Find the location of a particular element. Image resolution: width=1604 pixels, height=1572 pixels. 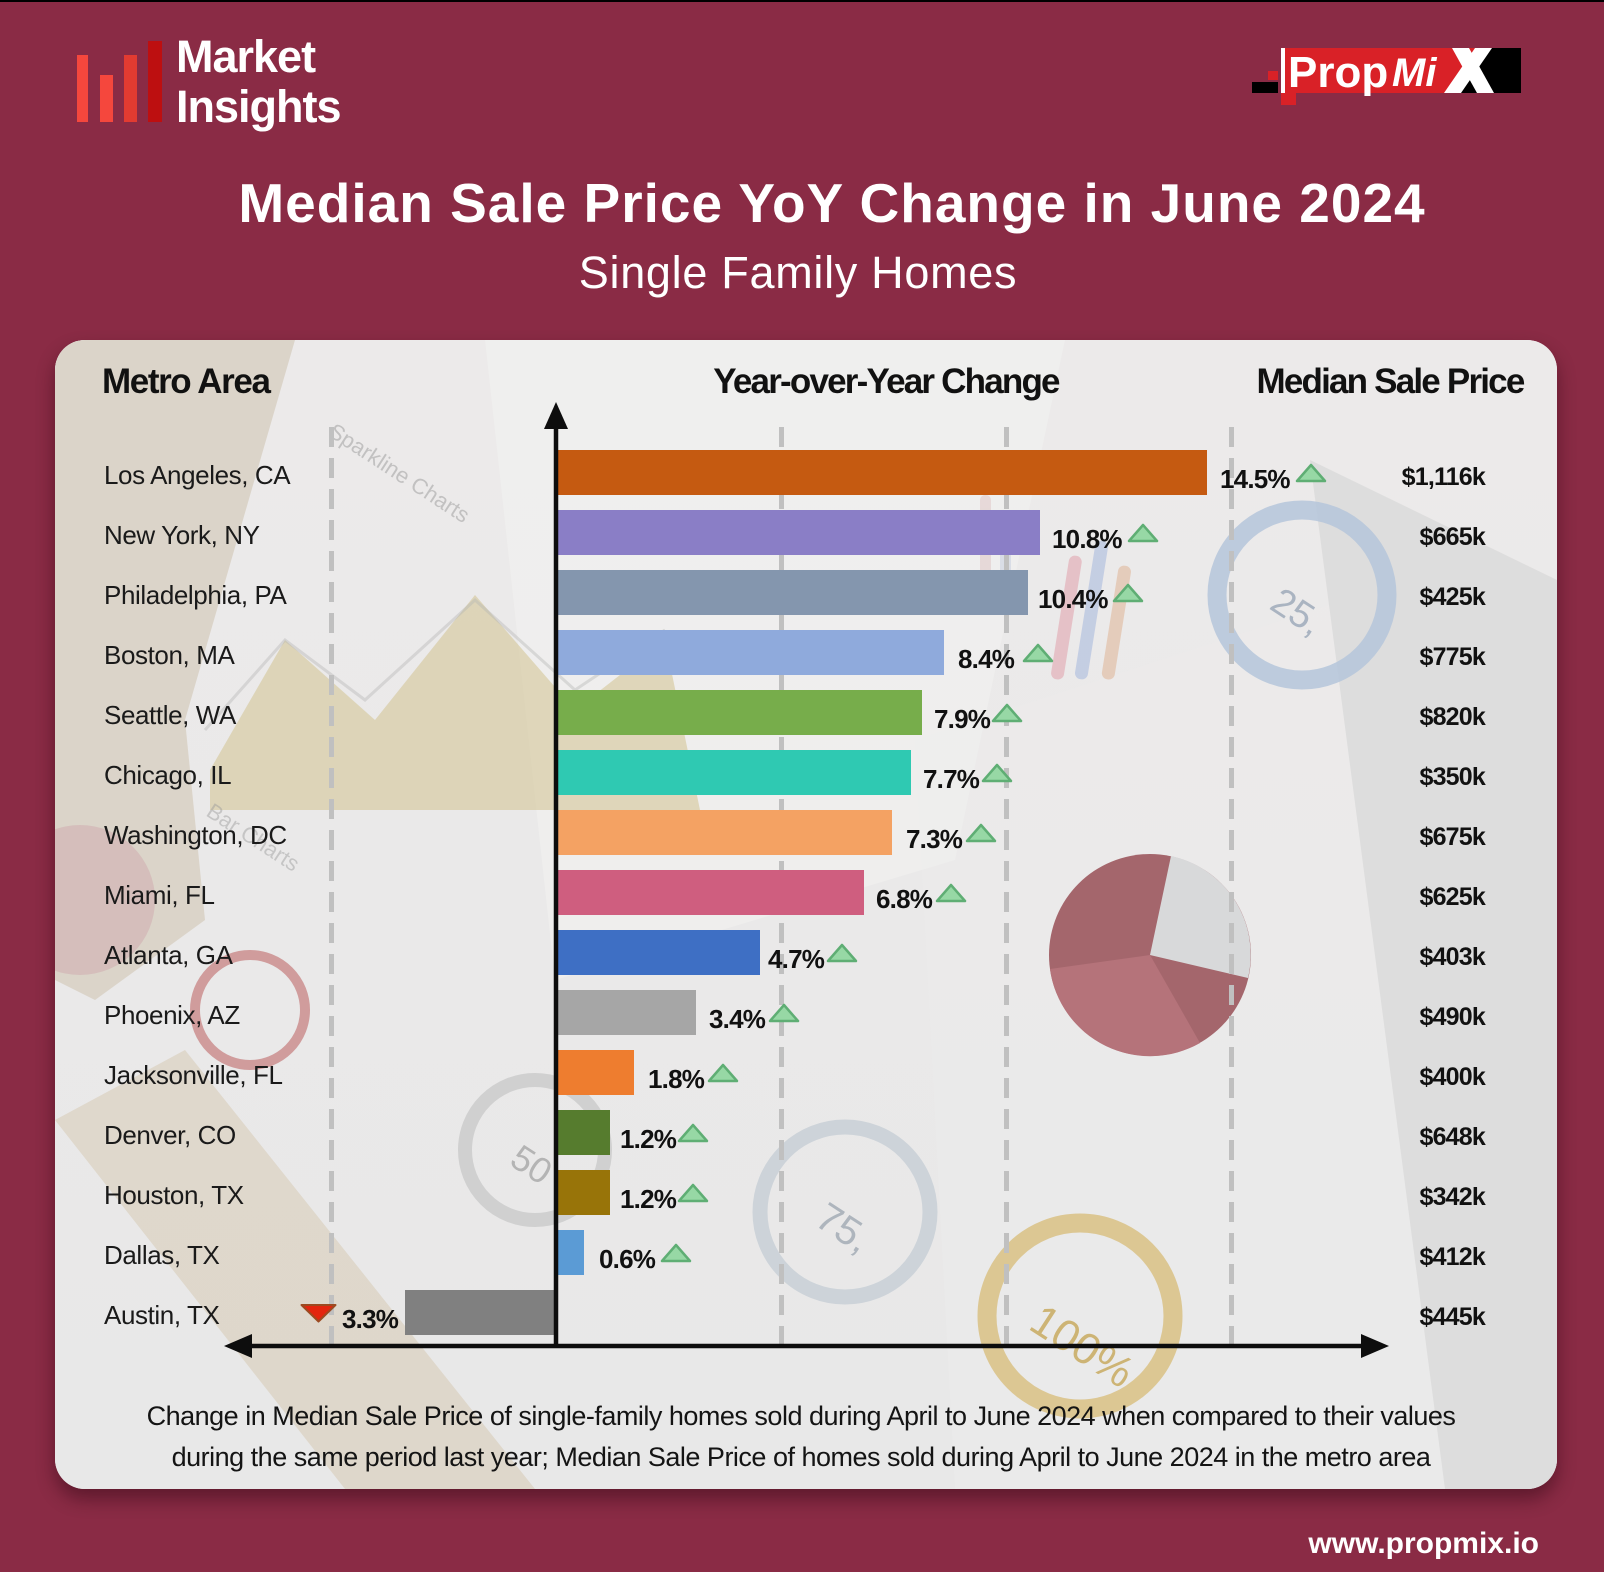

svg-text: Mi is located at coordinates (1414, 73).